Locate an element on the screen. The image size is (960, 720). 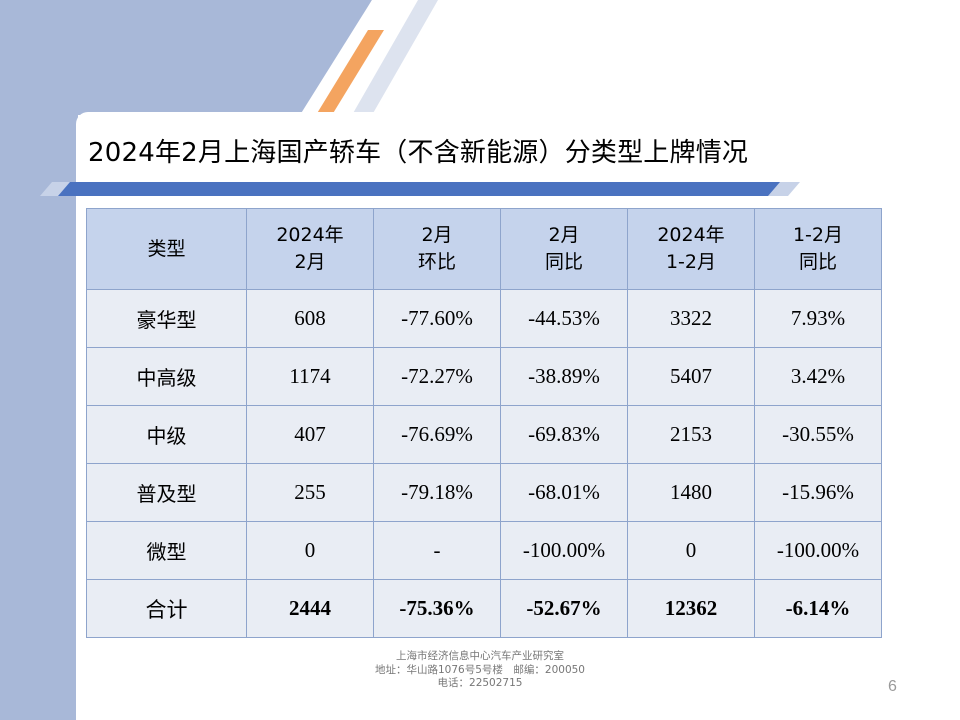
column-header-line: 环比 is located at coordinates (436, 262).